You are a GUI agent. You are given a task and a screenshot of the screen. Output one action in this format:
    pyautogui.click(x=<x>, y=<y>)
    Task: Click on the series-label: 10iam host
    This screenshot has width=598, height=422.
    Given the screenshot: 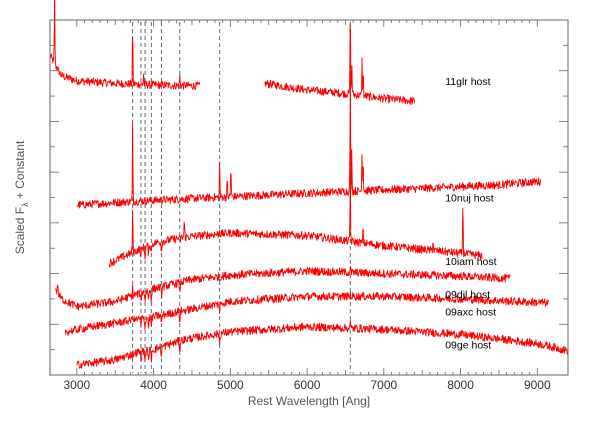 What is the action you would take?
    pyautogui.click(x=470, y=262)
    